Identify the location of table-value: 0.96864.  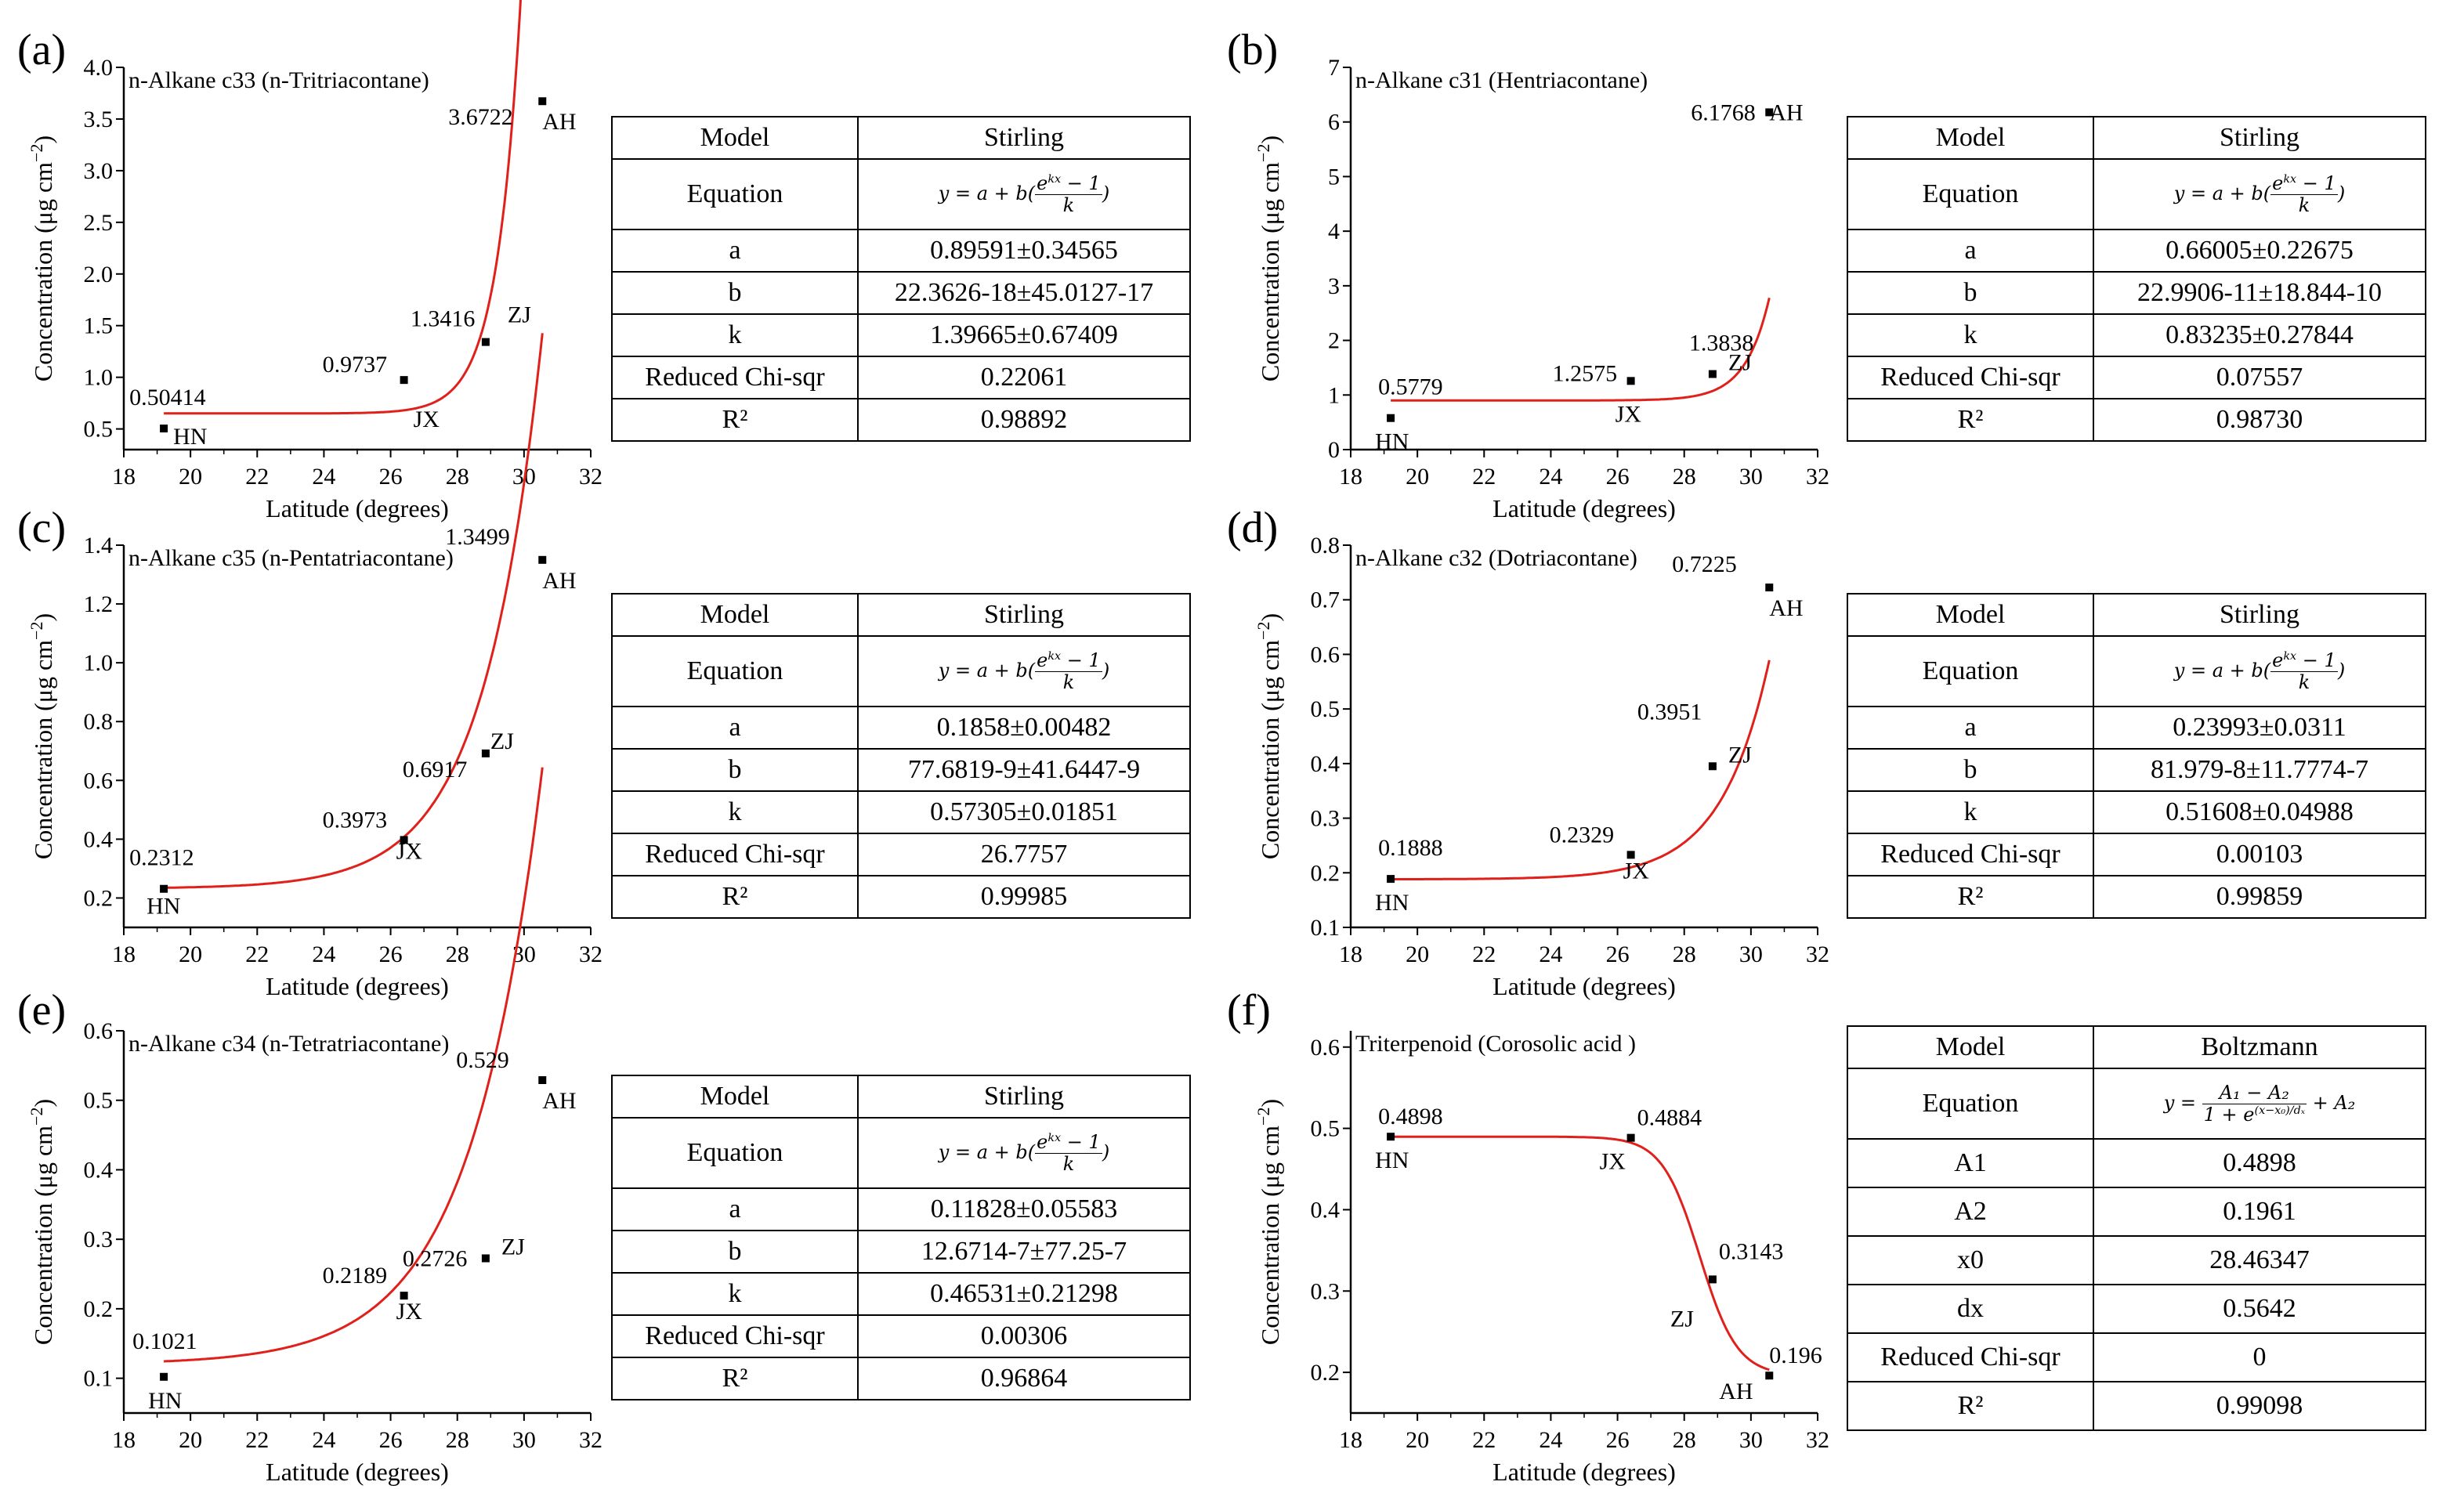
(1024, 1378).